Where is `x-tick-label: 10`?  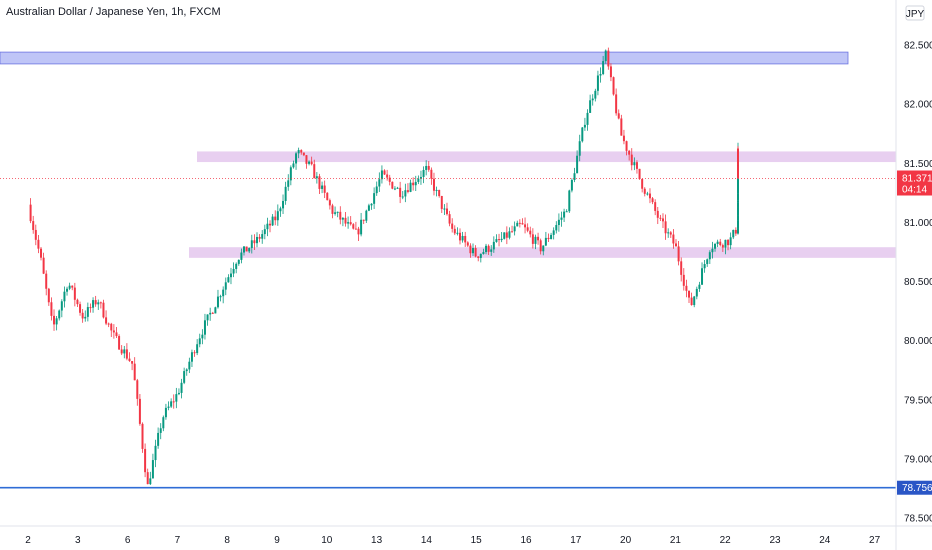 x-tick-label: 10 is located at coordinates (327, 540).